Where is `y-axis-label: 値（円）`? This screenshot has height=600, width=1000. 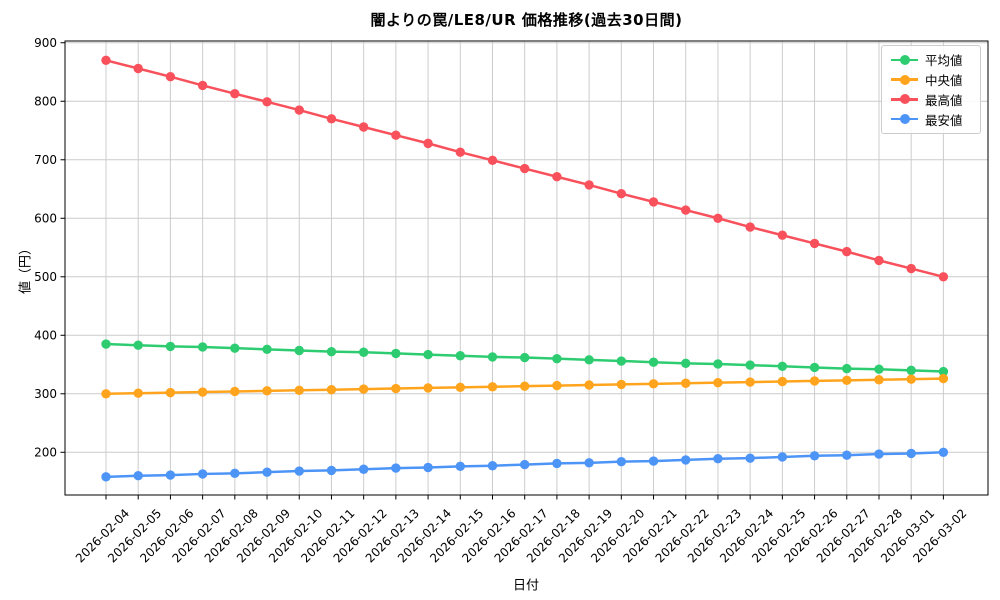 y-axis-label: 値（円） is located at coordinates (26, 268).